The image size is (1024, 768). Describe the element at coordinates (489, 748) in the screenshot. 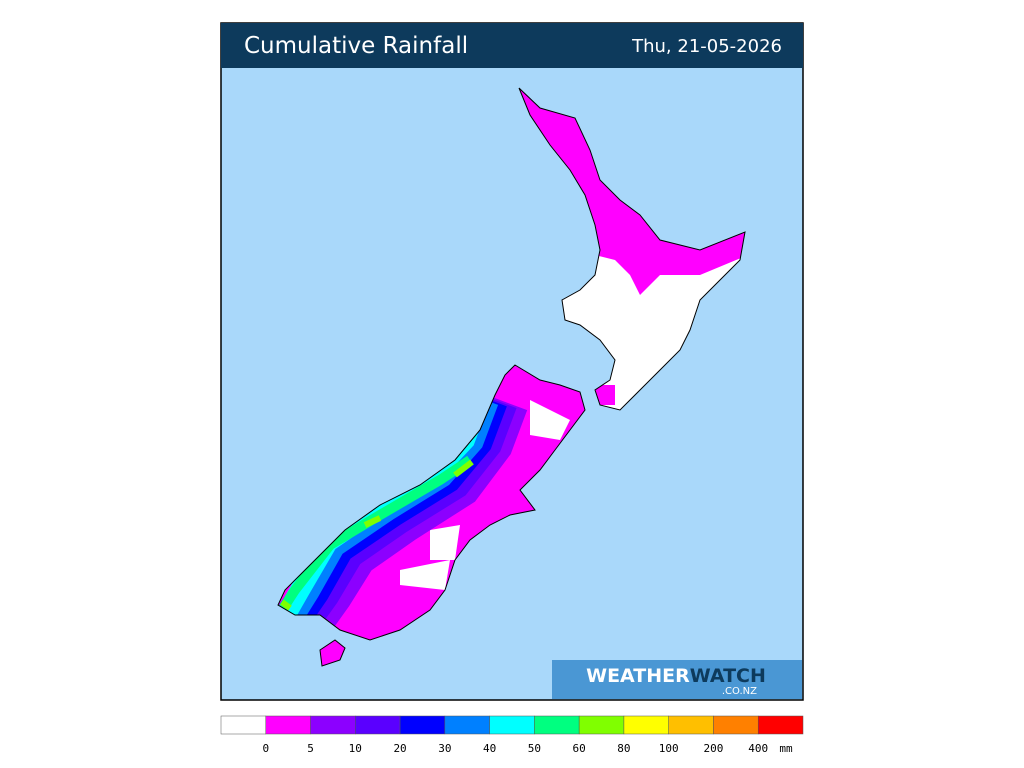

I see `legend-label: 40` at that location.